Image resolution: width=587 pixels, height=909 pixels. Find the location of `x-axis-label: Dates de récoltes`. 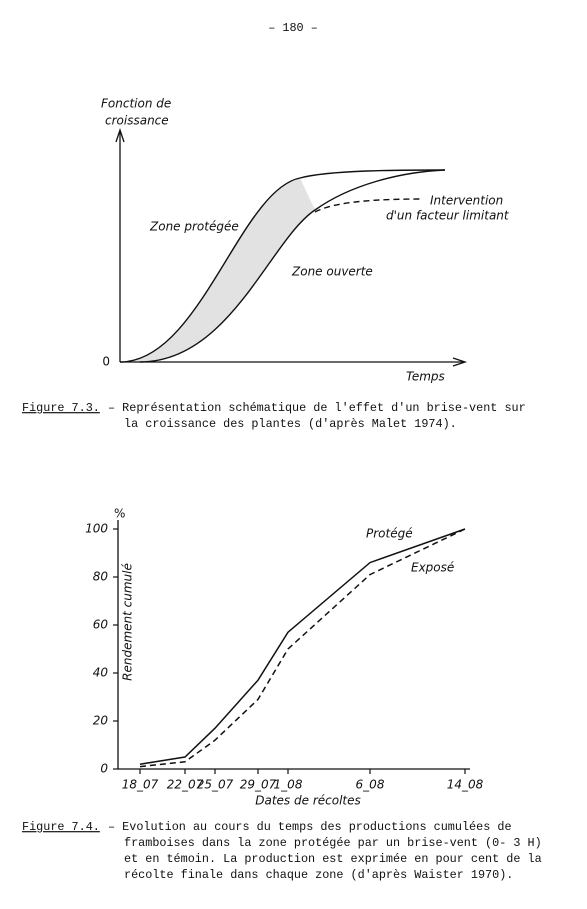

x-axis-label: Dates de récoltes is located at coordinates (308, 801).